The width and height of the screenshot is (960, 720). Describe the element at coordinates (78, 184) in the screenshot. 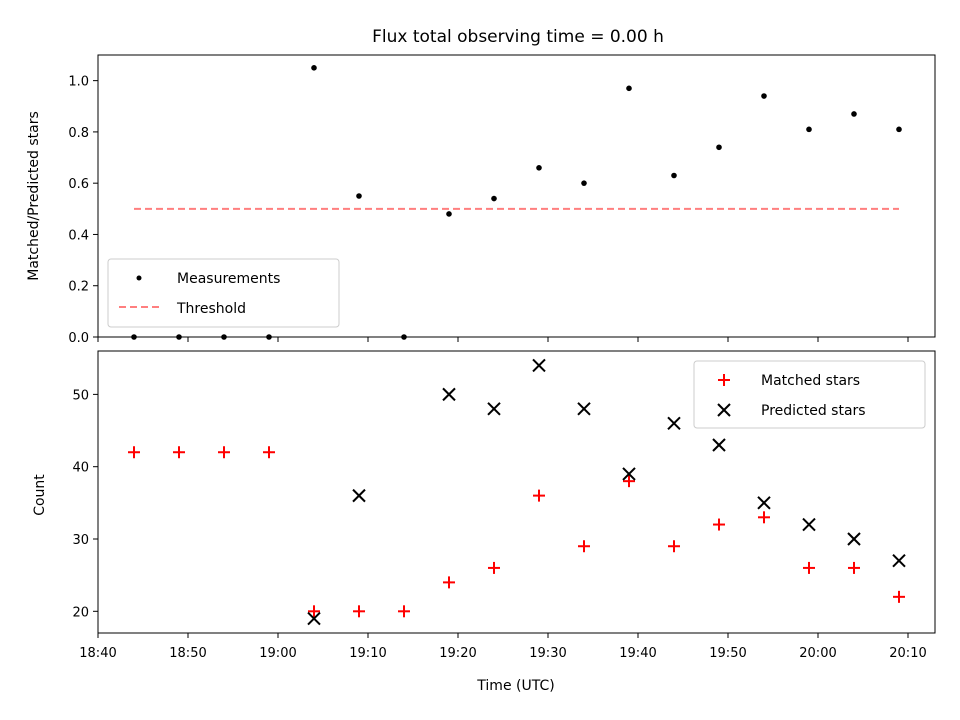

I see `y-tick-label: 0.6` at that location.